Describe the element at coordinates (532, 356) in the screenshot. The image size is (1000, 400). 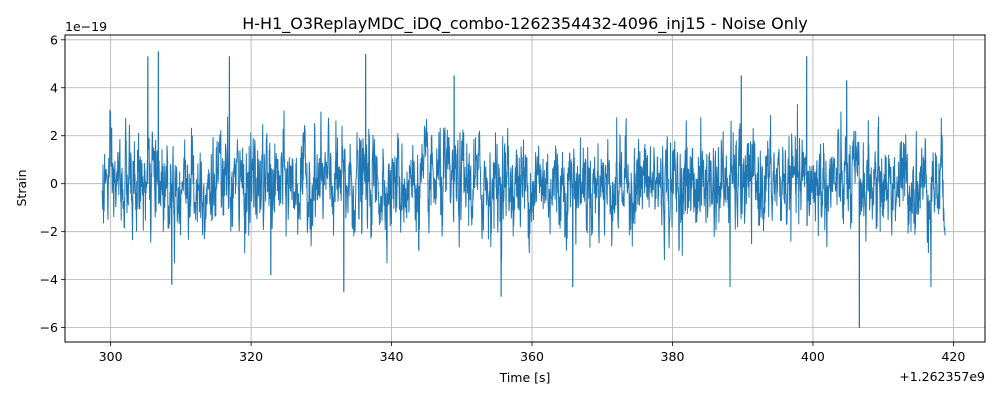
I see `x-tick-label: 360` at that location.